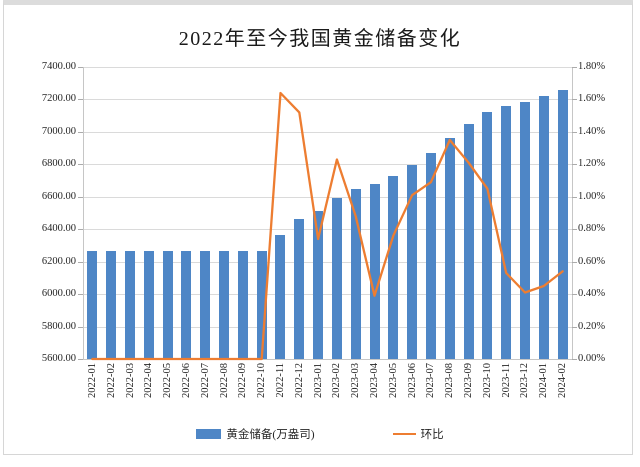  I want to click on x-axis-label-2023-07: 2023-07, so click(431, 380).